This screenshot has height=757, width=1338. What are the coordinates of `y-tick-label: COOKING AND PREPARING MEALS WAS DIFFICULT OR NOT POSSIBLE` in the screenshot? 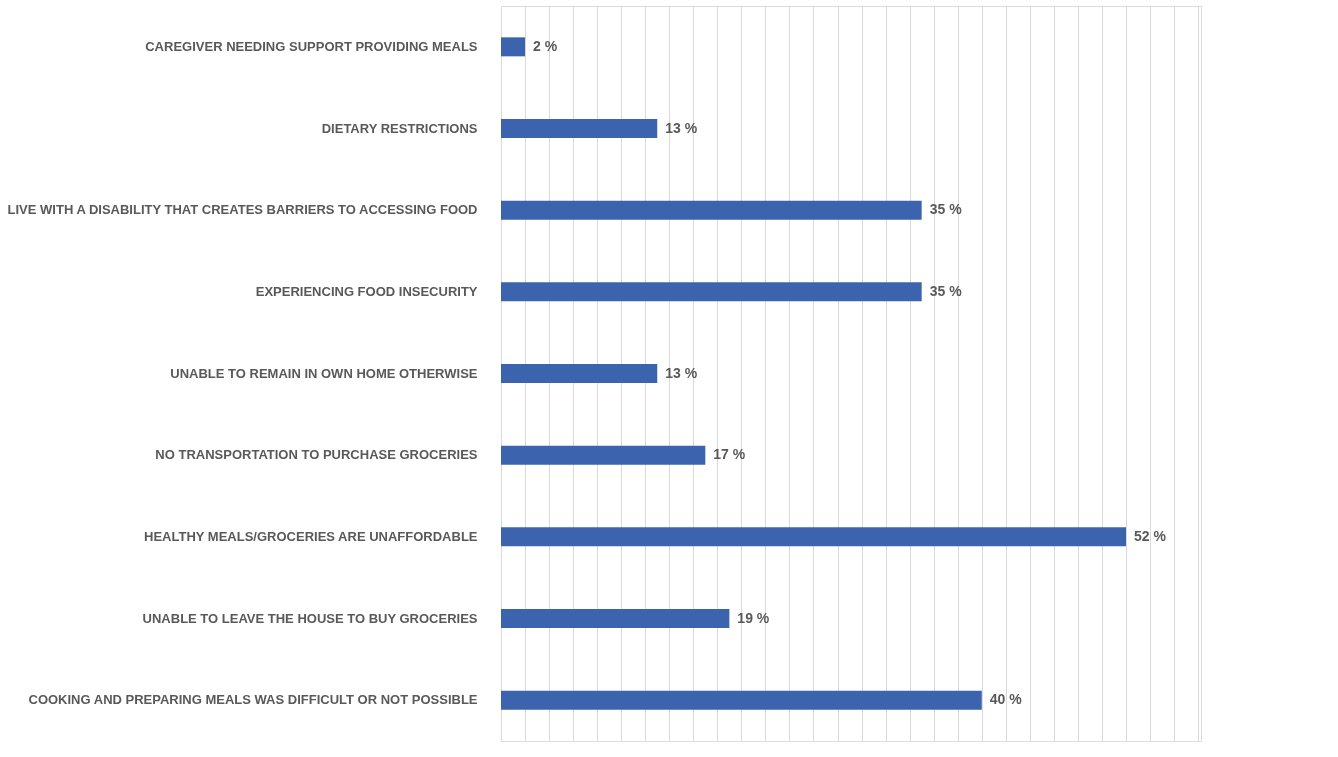 It's located at (253, 700).